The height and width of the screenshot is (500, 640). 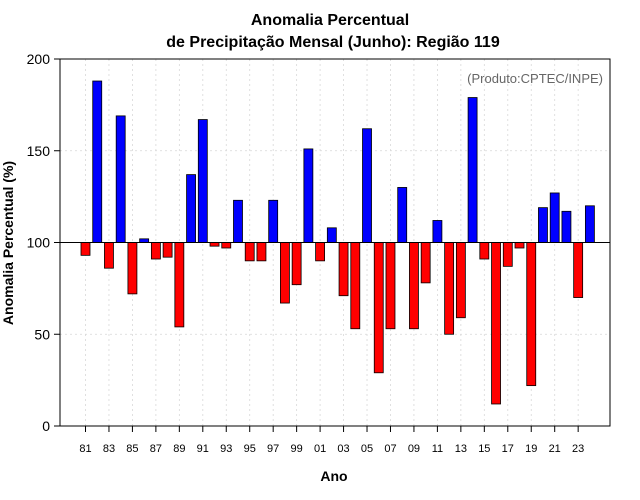 What do you see at coordinates (367, 449) in the screenshot?
I see `x-tick-label: 05` at bounding box center [367, 449].